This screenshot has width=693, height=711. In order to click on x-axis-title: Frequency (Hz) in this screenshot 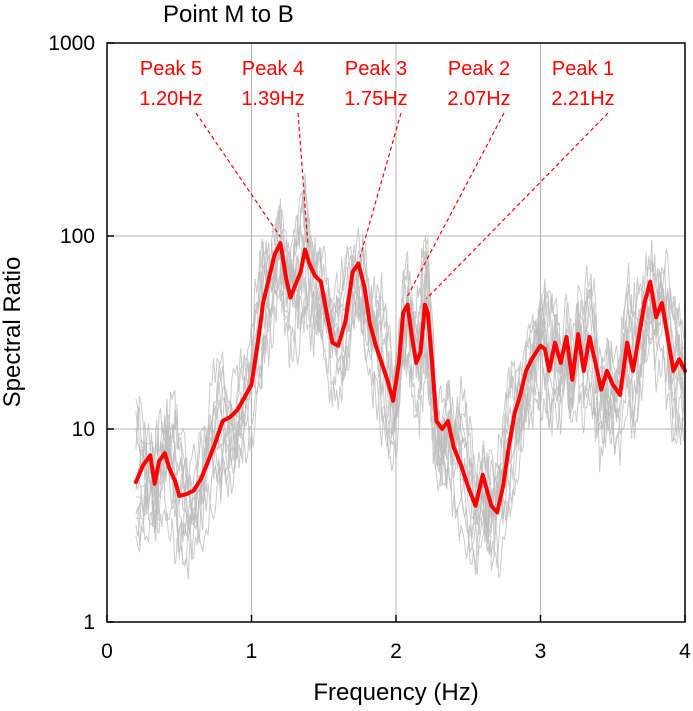, I will do `click(395, 692)`.